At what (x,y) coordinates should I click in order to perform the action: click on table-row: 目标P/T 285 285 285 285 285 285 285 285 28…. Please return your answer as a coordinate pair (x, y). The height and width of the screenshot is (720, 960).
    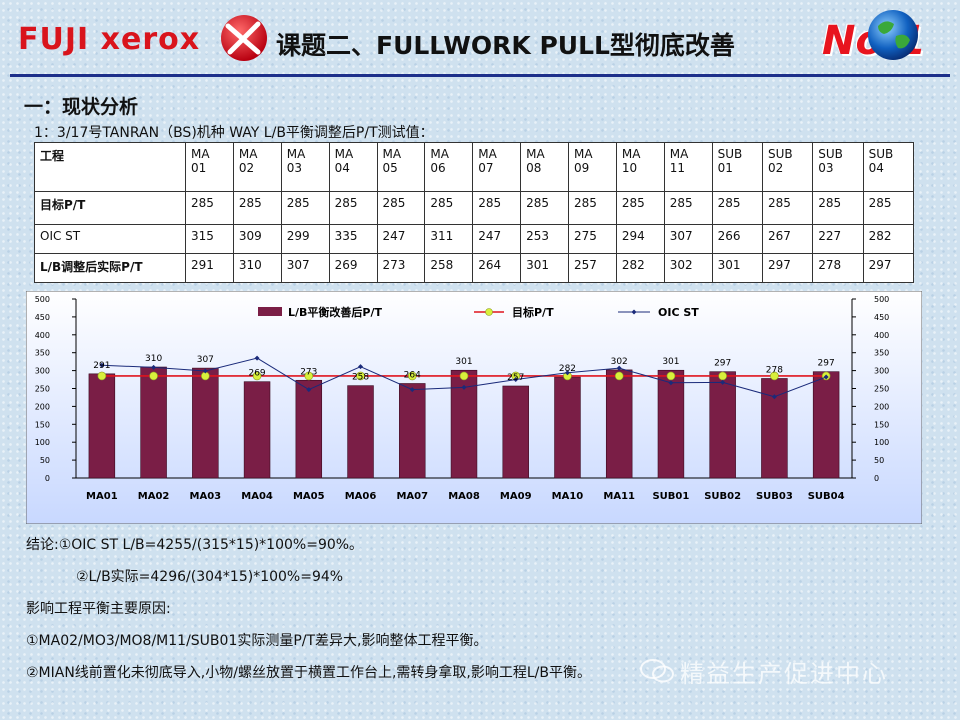
    Looking at the image, I should click on (474, 208).